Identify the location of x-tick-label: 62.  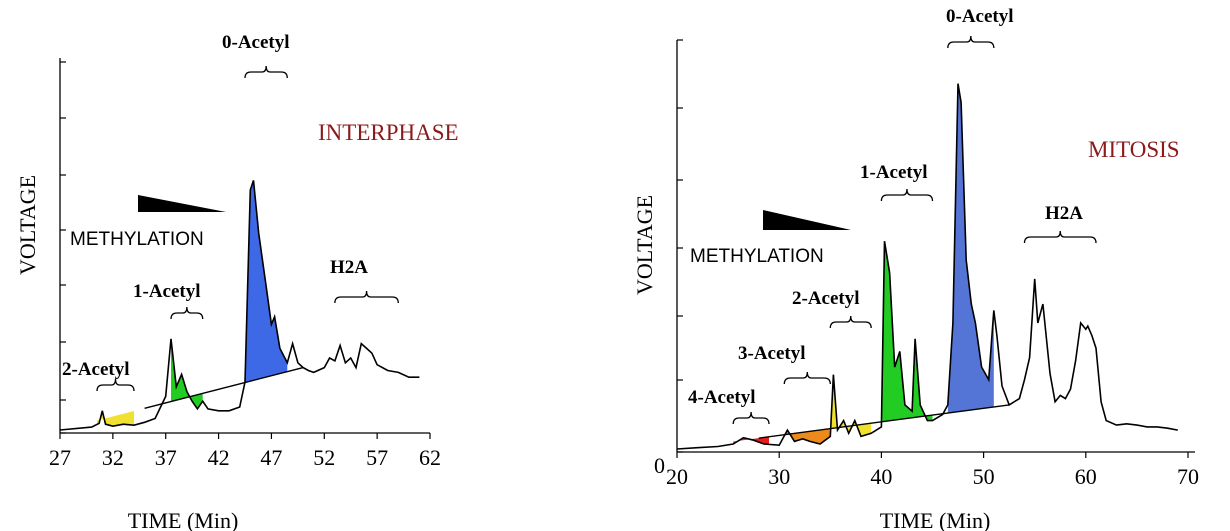
(430, 457).